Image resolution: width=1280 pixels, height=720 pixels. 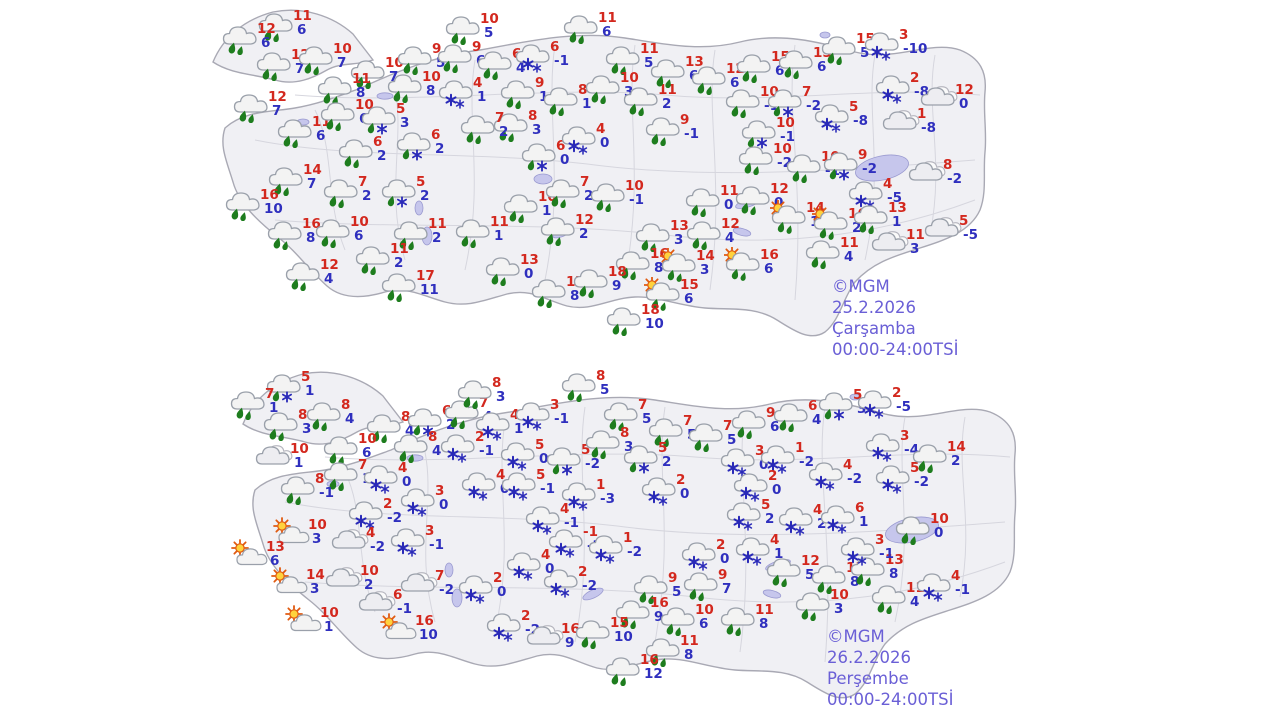 I want to click on low-temp: 10, so click(x=273, y=209).